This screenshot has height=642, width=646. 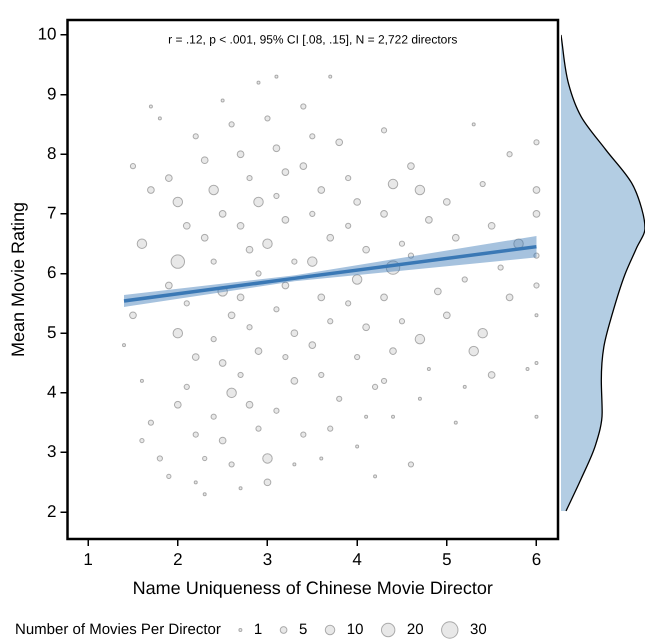 What do you see at coordinates (52, 272) in the screenshot?
I see `y-tick-label: 6` at bounding box center [52, 272].